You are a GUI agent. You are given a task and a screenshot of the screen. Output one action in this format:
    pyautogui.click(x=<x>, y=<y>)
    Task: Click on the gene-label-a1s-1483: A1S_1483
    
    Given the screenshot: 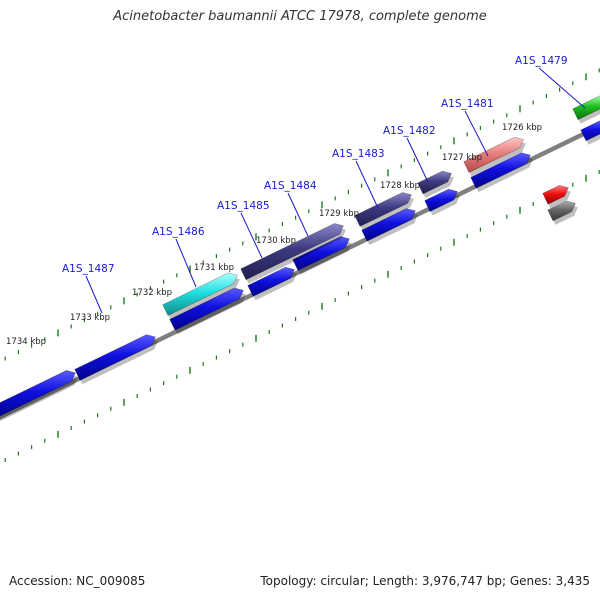 What is the action you would take?
    pyautogui.click(x=358, y=178)
    